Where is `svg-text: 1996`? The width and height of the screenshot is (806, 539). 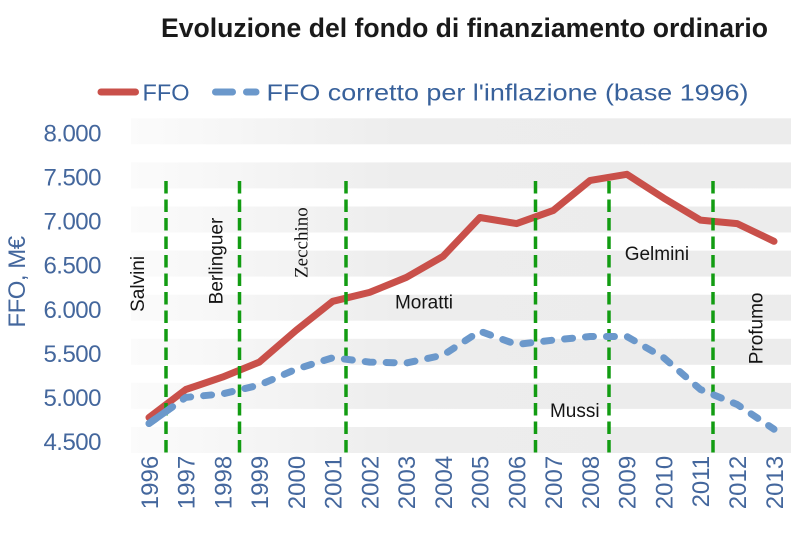 svg-text: 1996 is located at coordinates (150, 482).